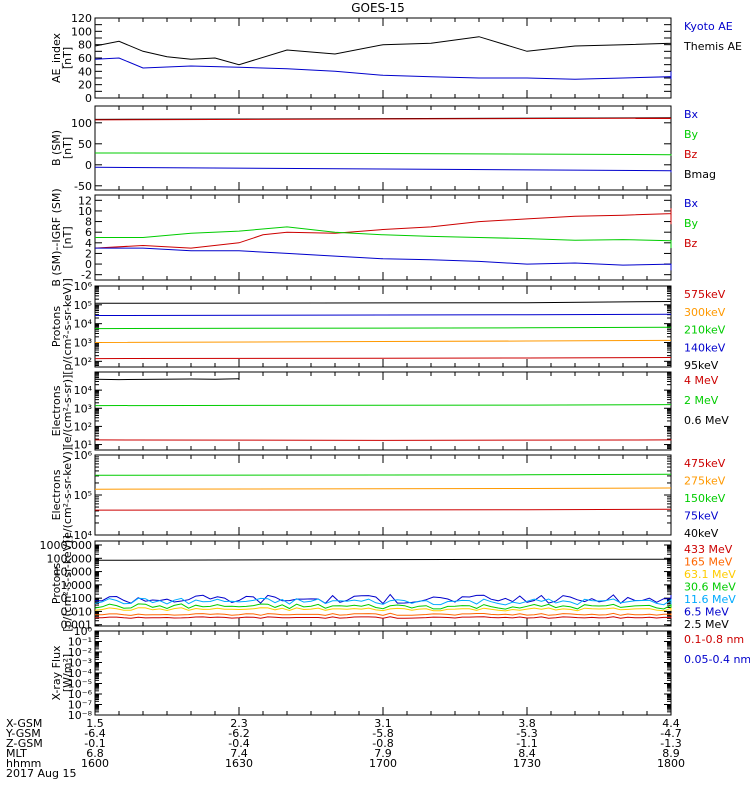  I want to click on y-tick-label: 10⁻⁴, so click(80, 673).